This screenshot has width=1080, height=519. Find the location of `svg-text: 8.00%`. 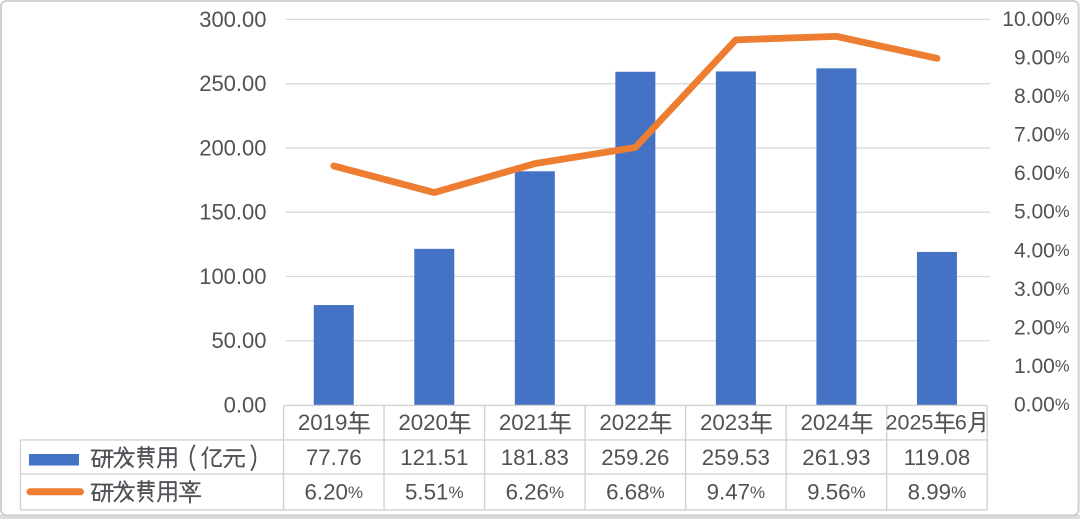

svg-text: 8.00% is located at coordinates (1042, 96).